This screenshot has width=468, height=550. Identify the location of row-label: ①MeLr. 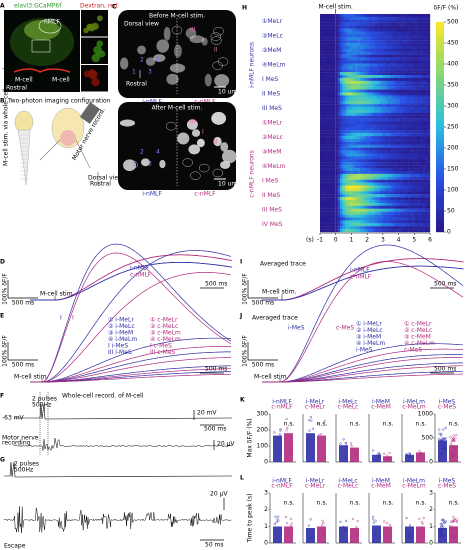
(272, 123).